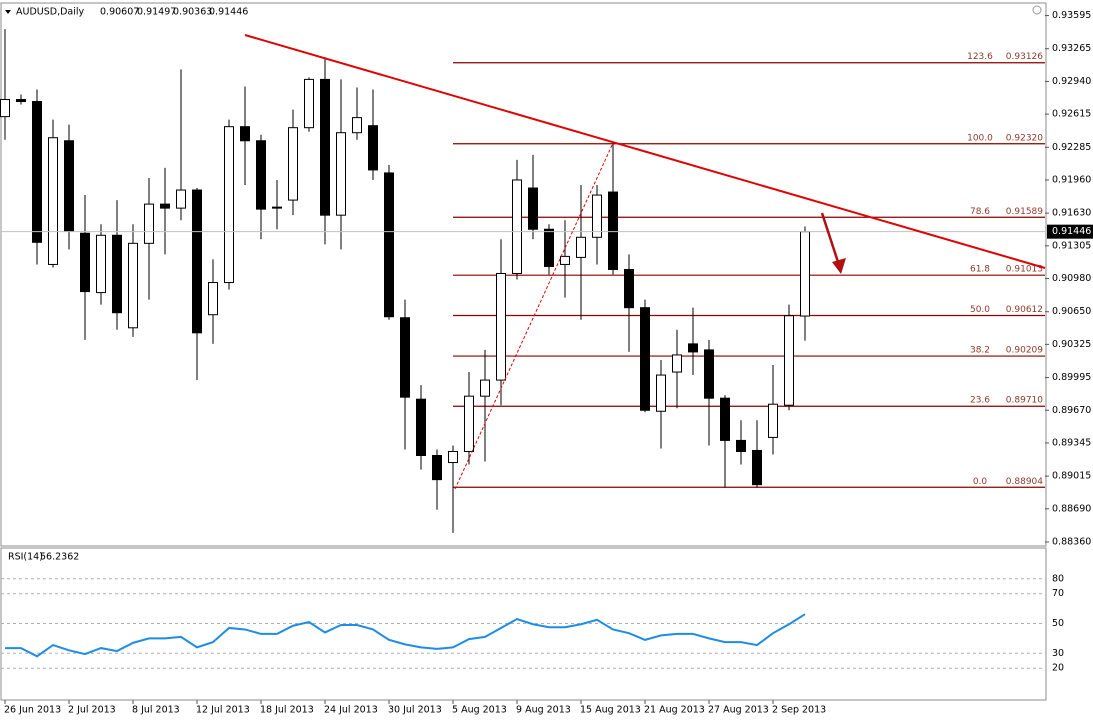  Describe the element at coordinates (156, 12) in the screenshot. I see `header-high: 0.91497` at that location.